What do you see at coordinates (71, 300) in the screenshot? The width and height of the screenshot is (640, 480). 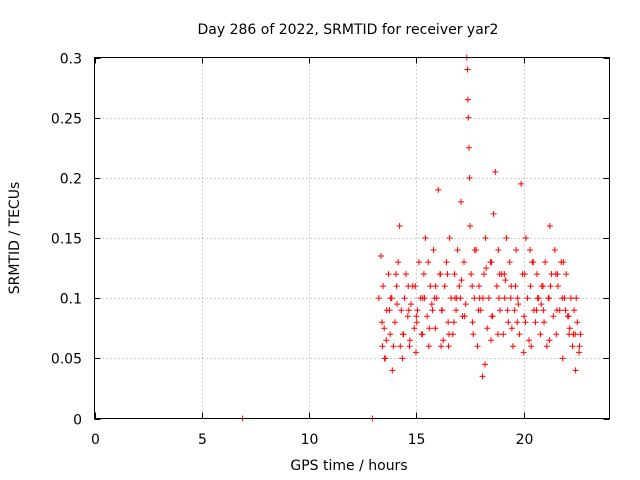 I see `y-tick-label: 0.1` at bounding box center [71, 300].